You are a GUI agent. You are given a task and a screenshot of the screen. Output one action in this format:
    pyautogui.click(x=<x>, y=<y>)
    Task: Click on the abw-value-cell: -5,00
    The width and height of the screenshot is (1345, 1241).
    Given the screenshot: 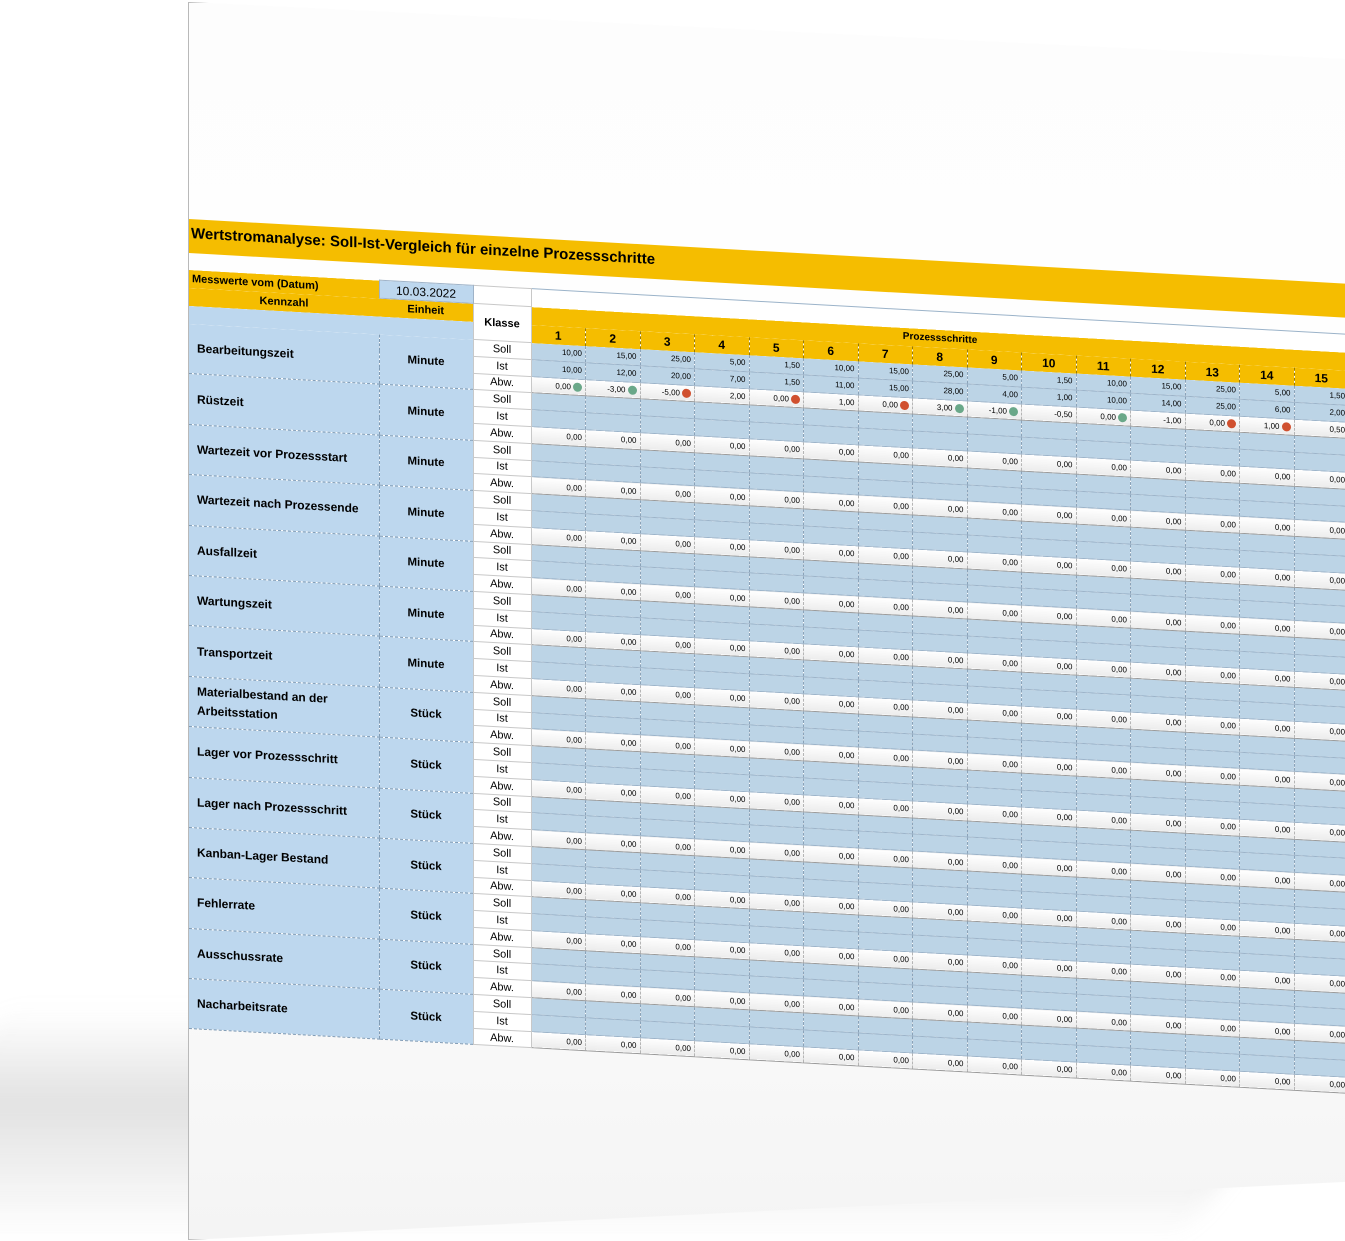 What is the action you would take?
    pyautogui.click(x=667, y=392)
    